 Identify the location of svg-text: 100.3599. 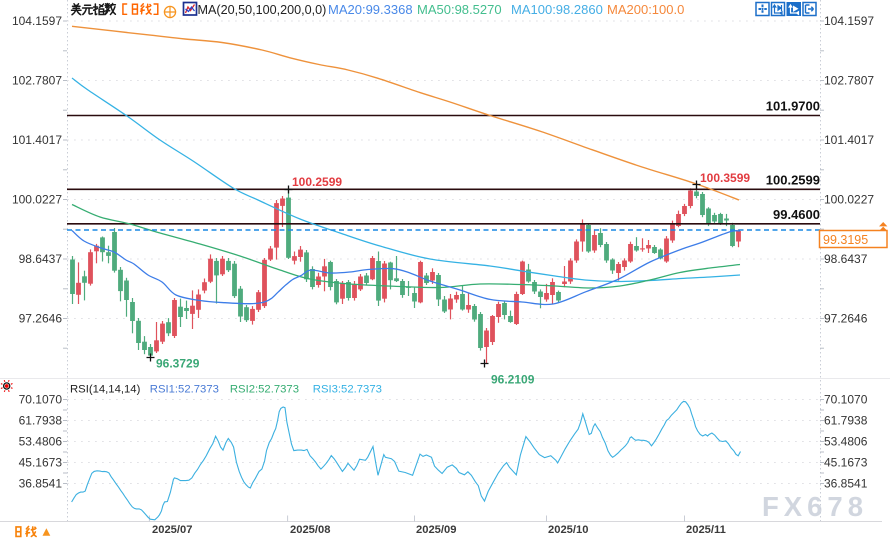
(725, 178).